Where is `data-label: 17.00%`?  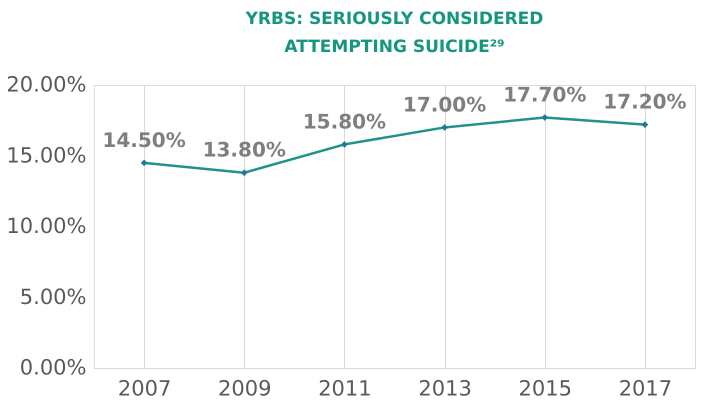 data-label: 17.00% is located at coordinates (444, 104).